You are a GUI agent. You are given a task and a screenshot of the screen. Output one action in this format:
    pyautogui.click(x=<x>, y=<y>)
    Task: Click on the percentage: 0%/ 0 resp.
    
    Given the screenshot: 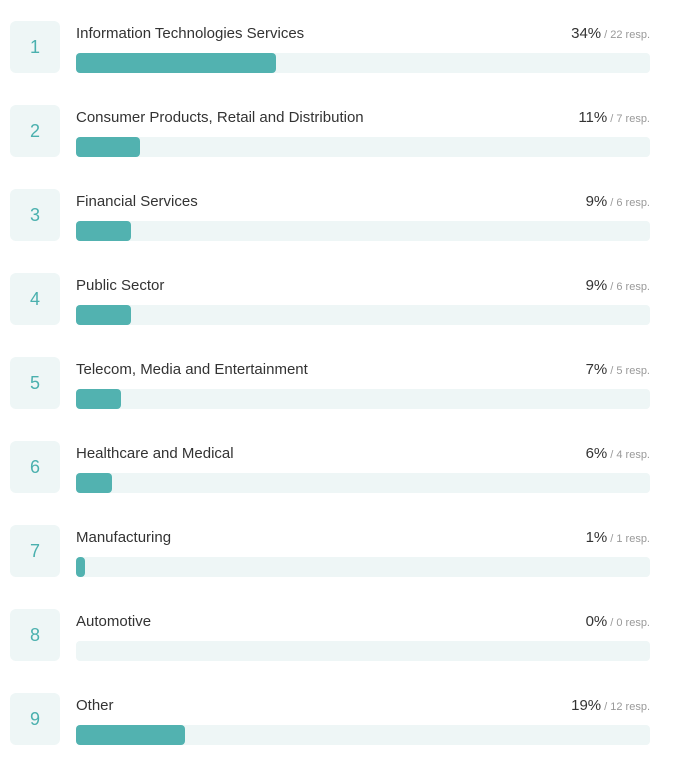 What is the action you would take?
    pyautogui.click(x=618, y=621)
    